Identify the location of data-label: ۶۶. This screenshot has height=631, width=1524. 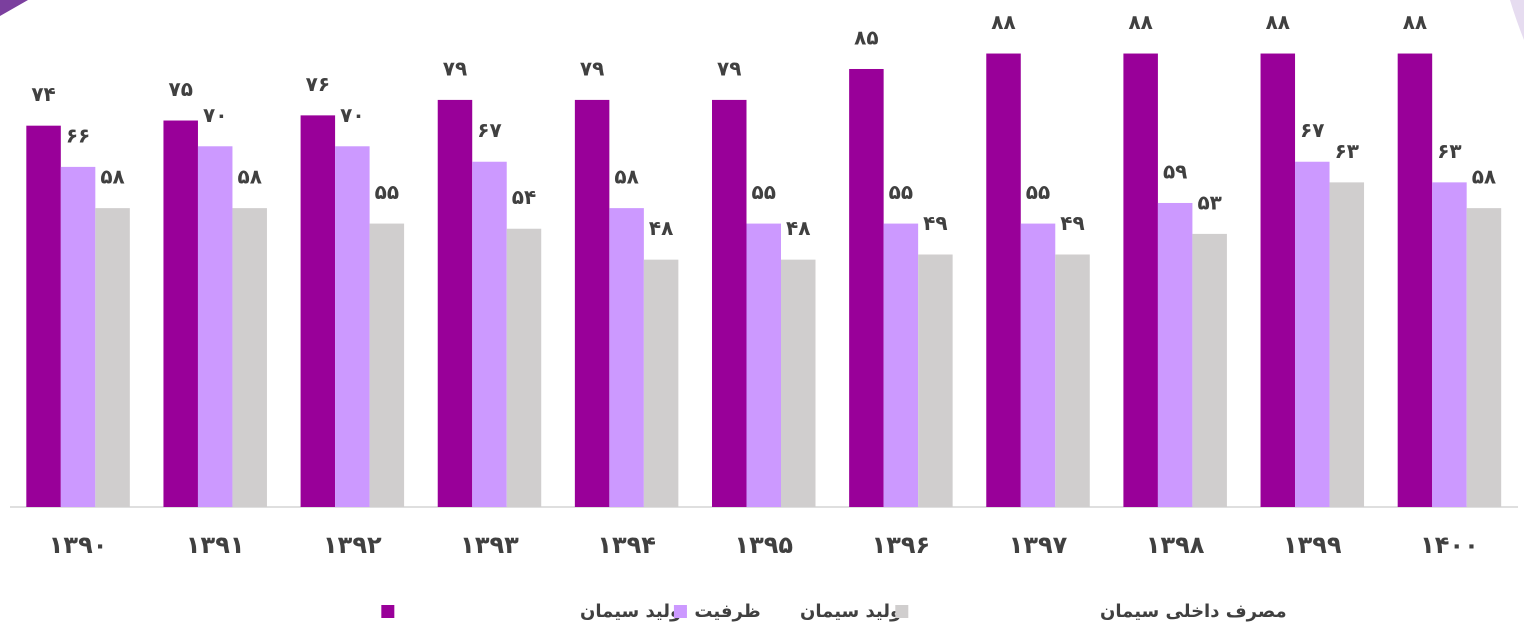
(78, 135).